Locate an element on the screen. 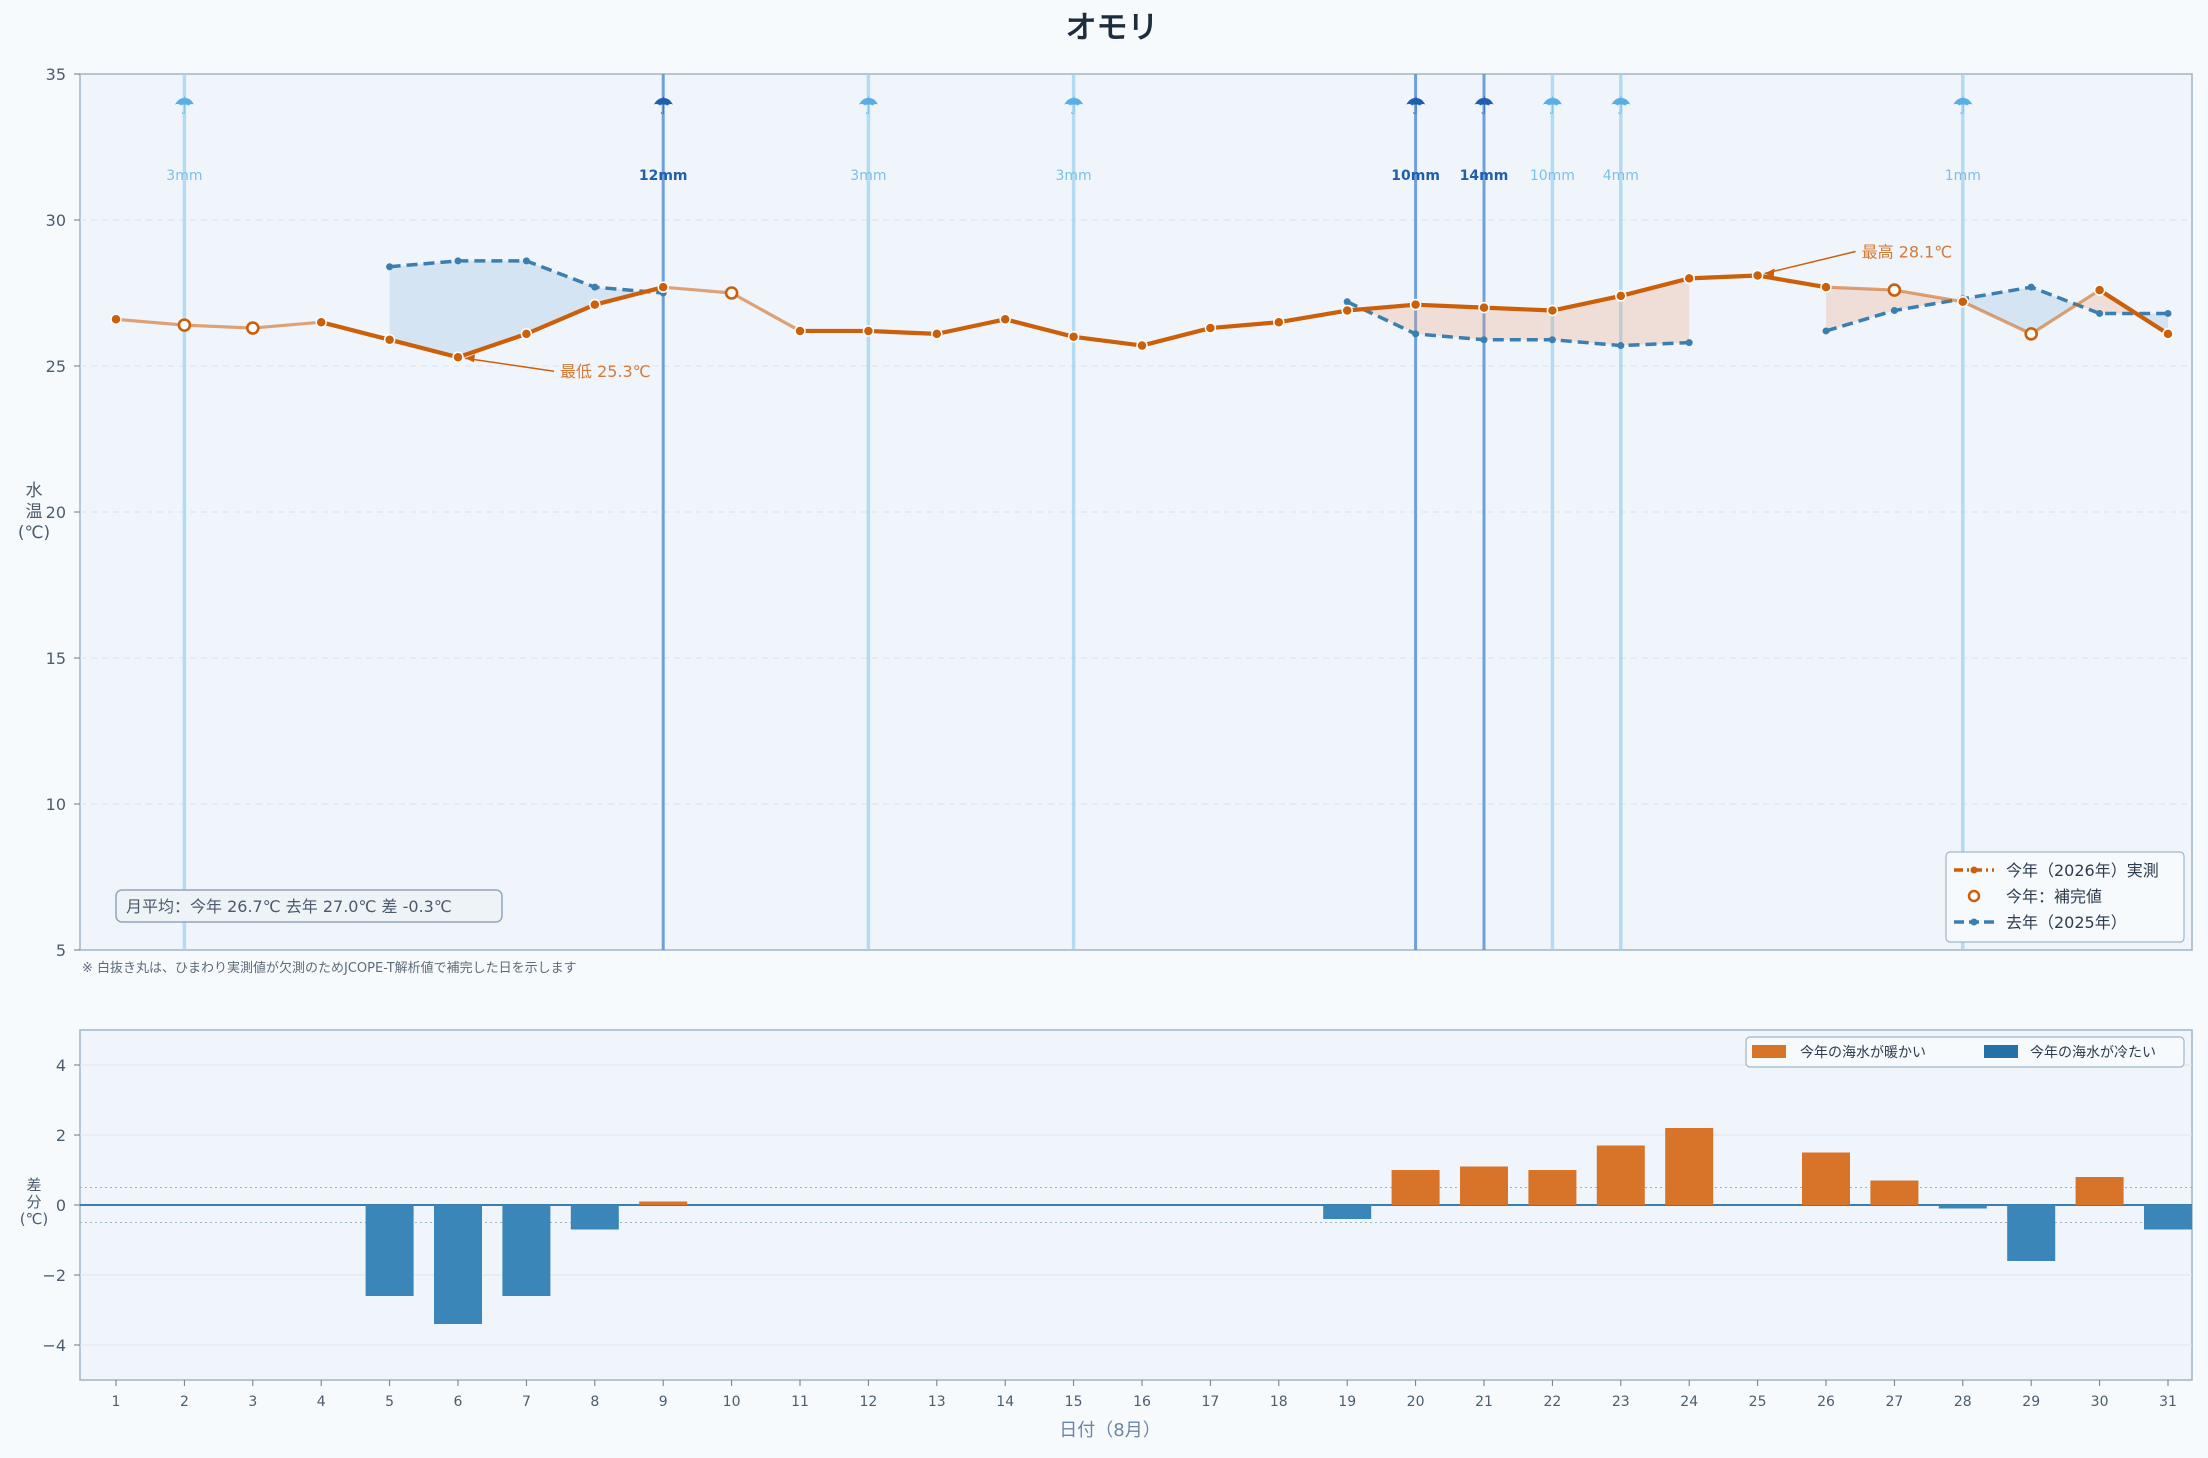 The height and width of the screenshot is (1458, 2208). rain-amount-label: 3mm is located at coordinates (1074, 176).